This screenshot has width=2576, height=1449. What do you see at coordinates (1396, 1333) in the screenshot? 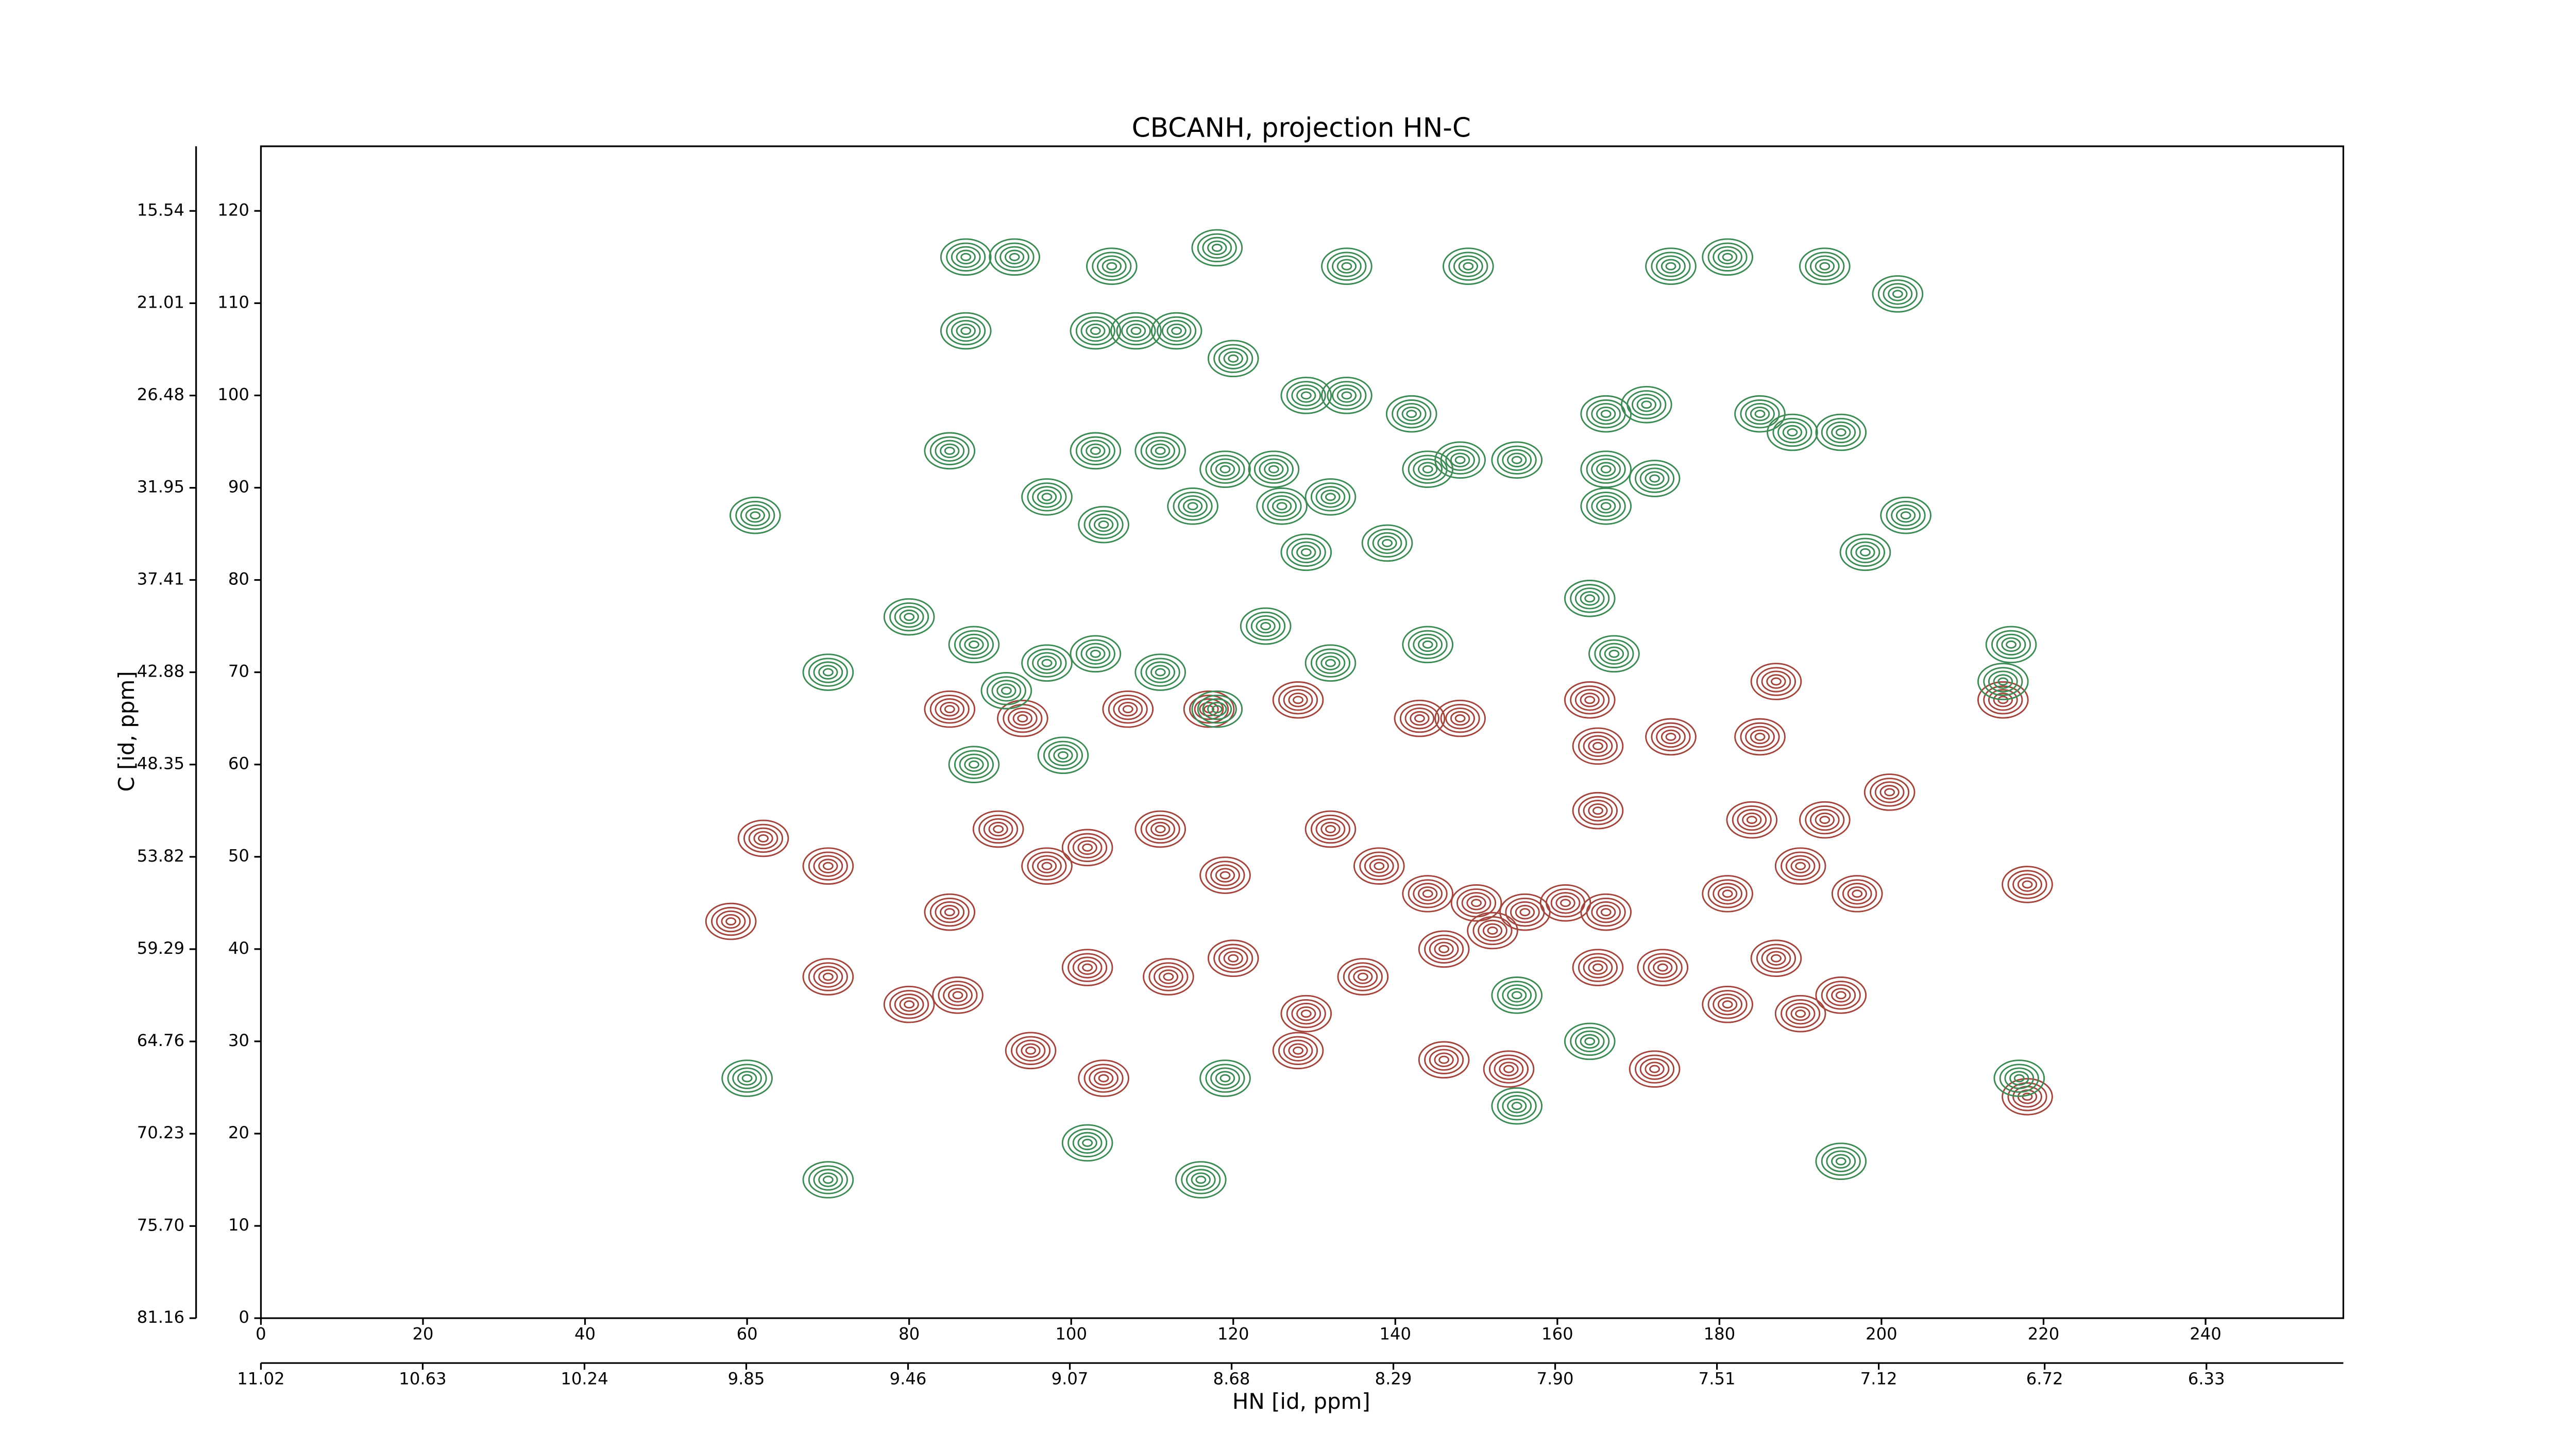
I see `x-tick-label: 140` at bounding box center [1396, 1333].